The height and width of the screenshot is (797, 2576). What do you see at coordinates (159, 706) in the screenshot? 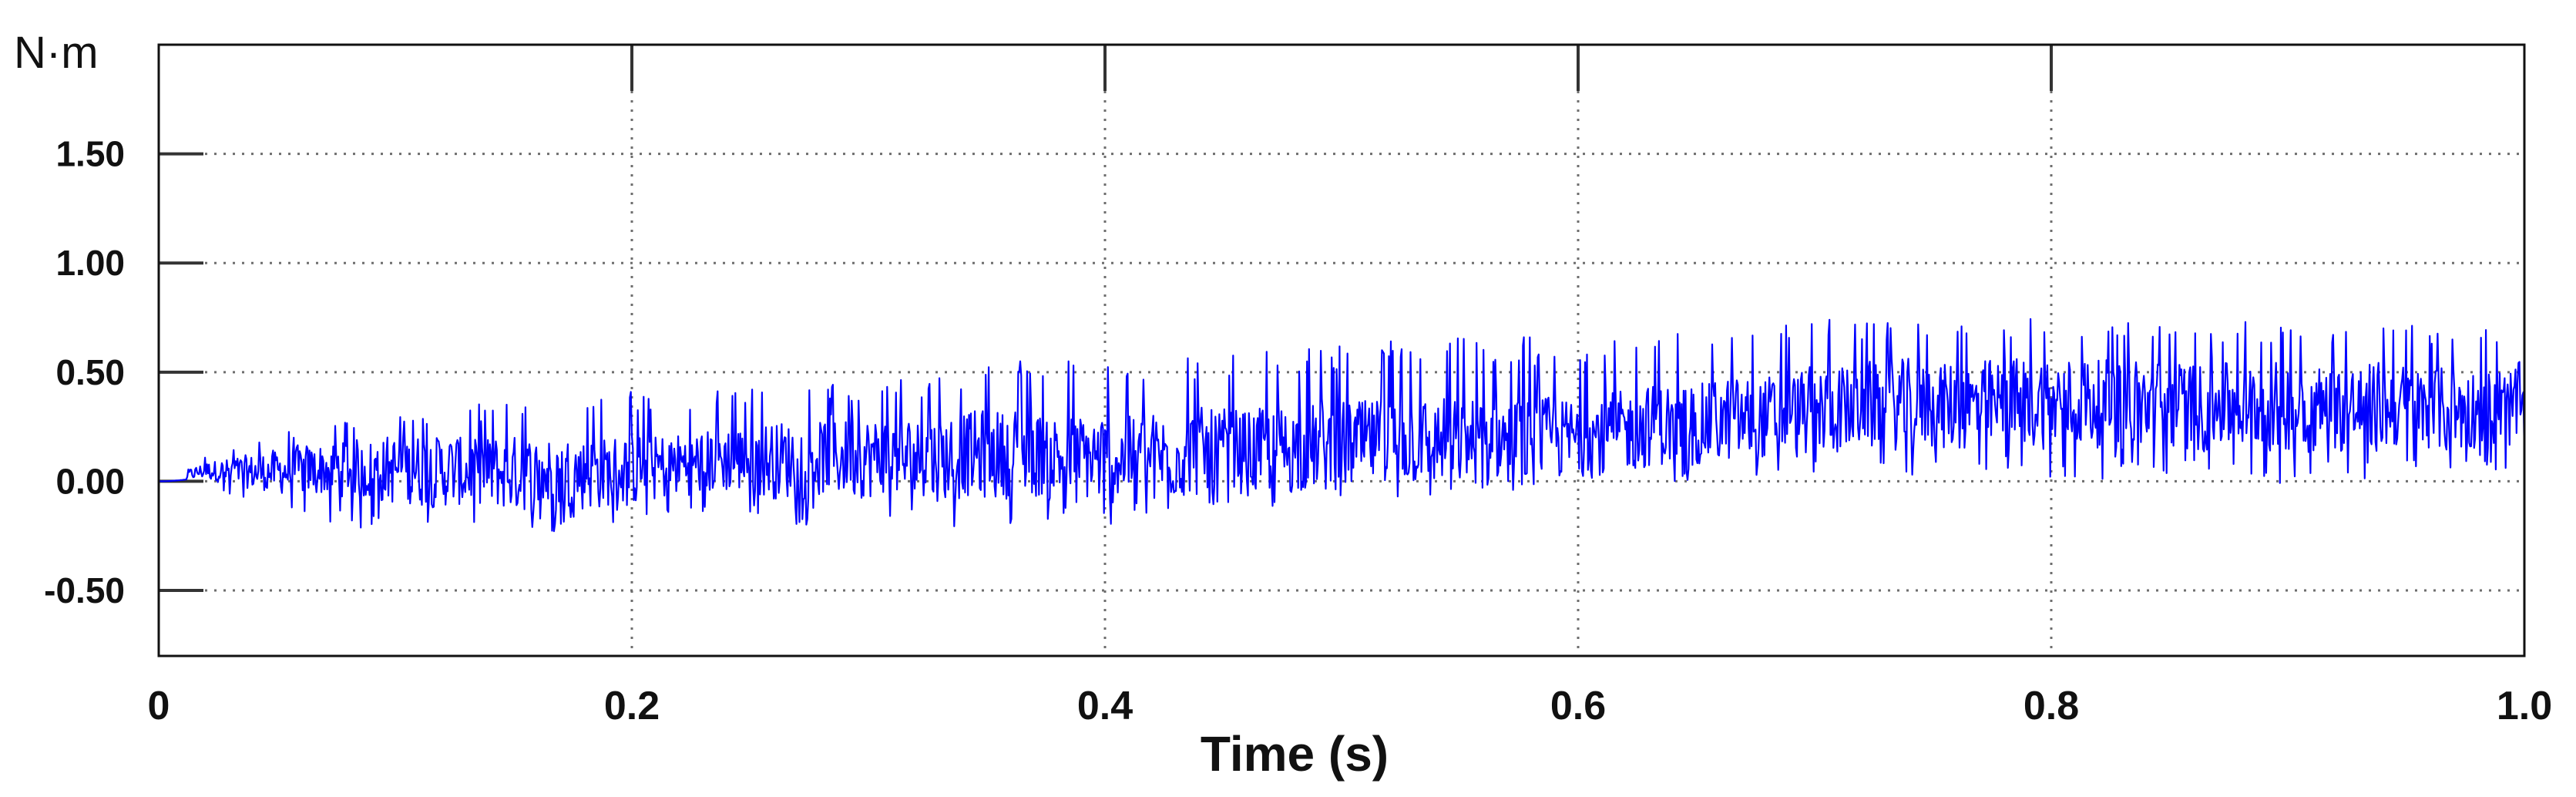
I see `x-tick-label: 0` at bounding box center [159, 706].